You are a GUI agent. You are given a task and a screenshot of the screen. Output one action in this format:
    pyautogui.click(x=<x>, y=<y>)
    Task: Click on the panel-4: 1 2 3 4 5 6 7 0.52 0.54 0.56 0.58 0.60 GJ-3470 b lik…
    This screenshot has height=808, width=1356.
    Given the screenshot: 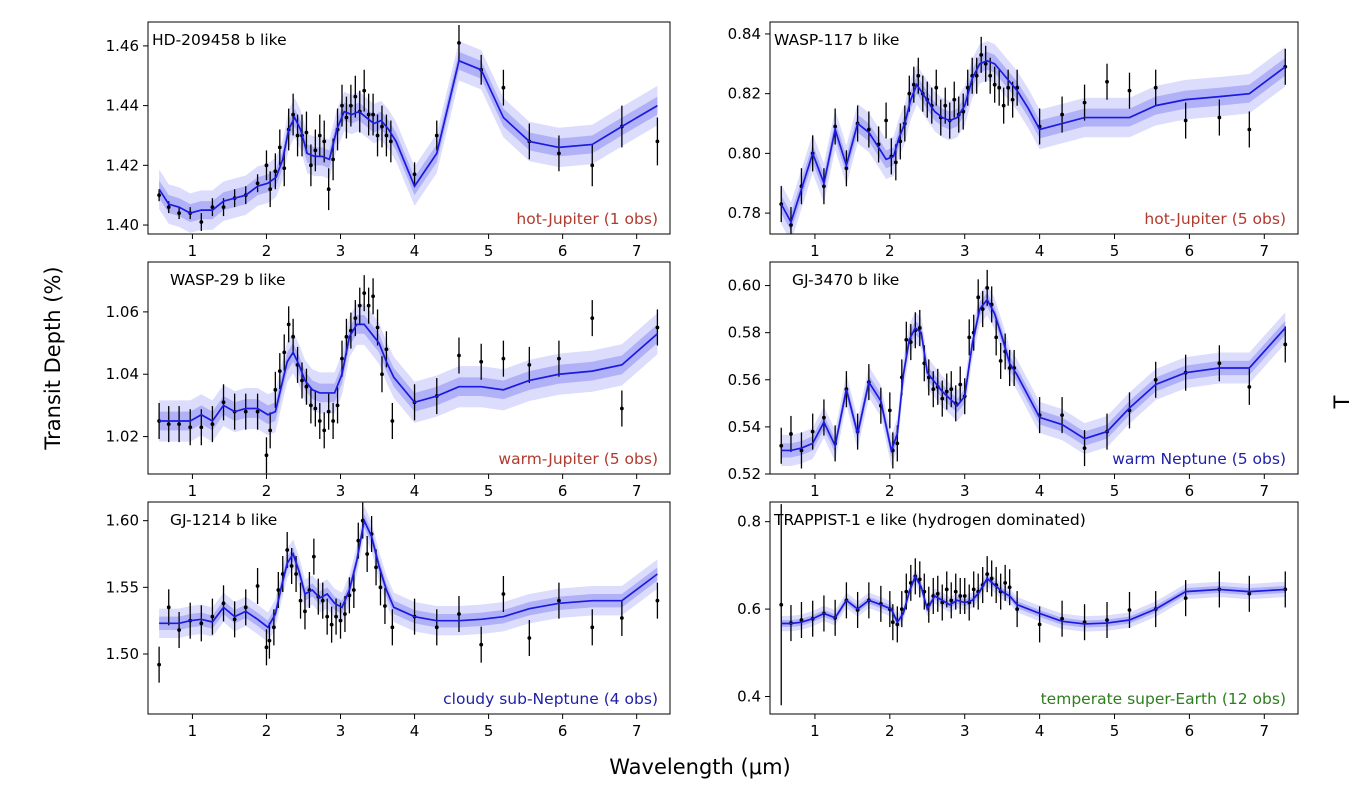 What is the action you would take?
    pyautogui.click(x=1013, y=380)
    